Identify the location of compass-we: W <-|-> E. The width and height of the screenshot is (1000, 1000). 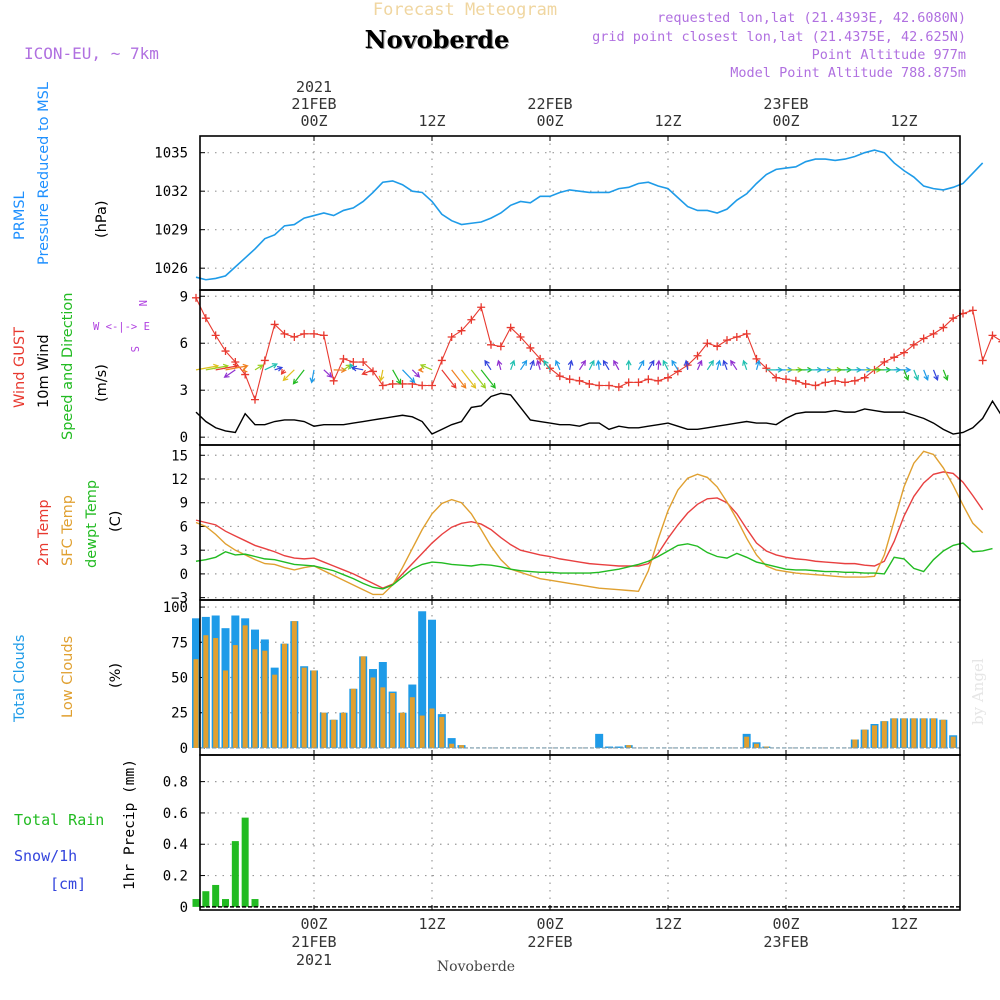
(121, 327).